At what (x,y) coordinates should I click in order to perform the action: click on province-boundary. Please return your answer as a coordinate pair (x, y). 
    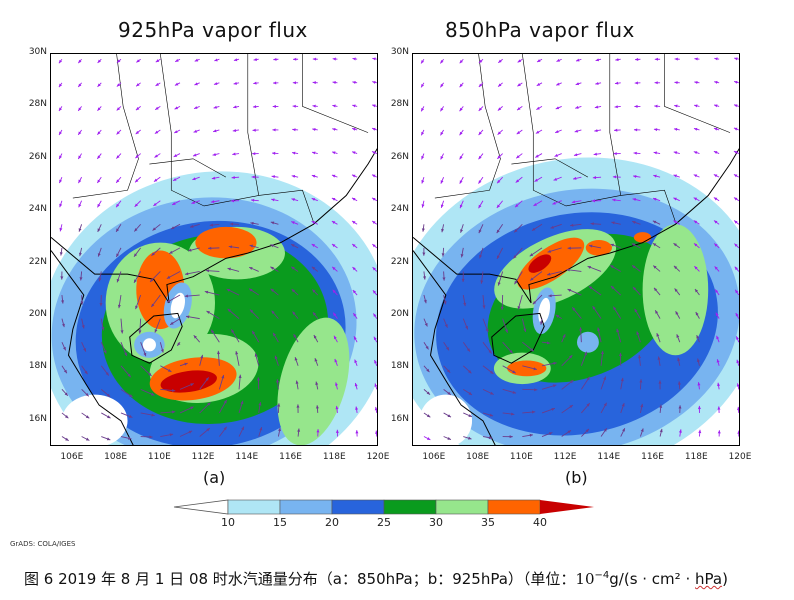
    Looking at the image, I should click on (599, 138).